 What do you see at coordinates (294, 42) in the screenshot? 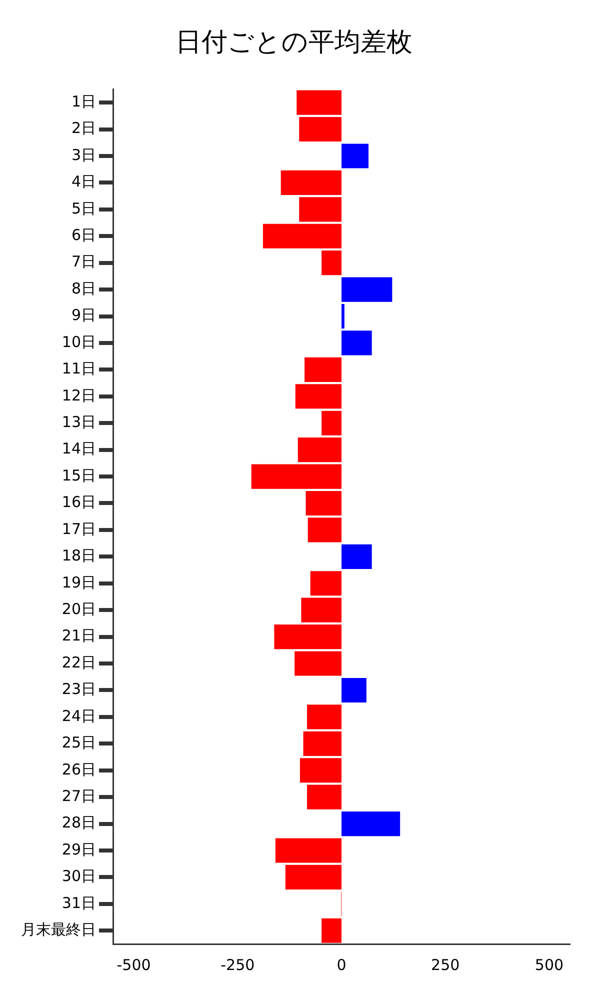
I see `chart-title: 日付ごとの平均差枚` at bounding box center [294, 42].